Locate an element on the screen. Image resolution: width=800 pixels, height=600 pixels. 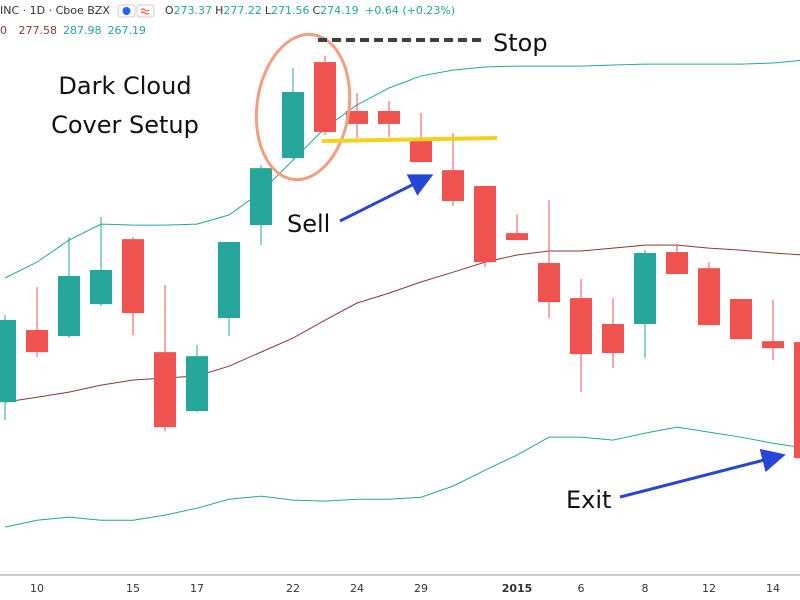
x-tick-label: 10 is located at coordinates (37, 588).